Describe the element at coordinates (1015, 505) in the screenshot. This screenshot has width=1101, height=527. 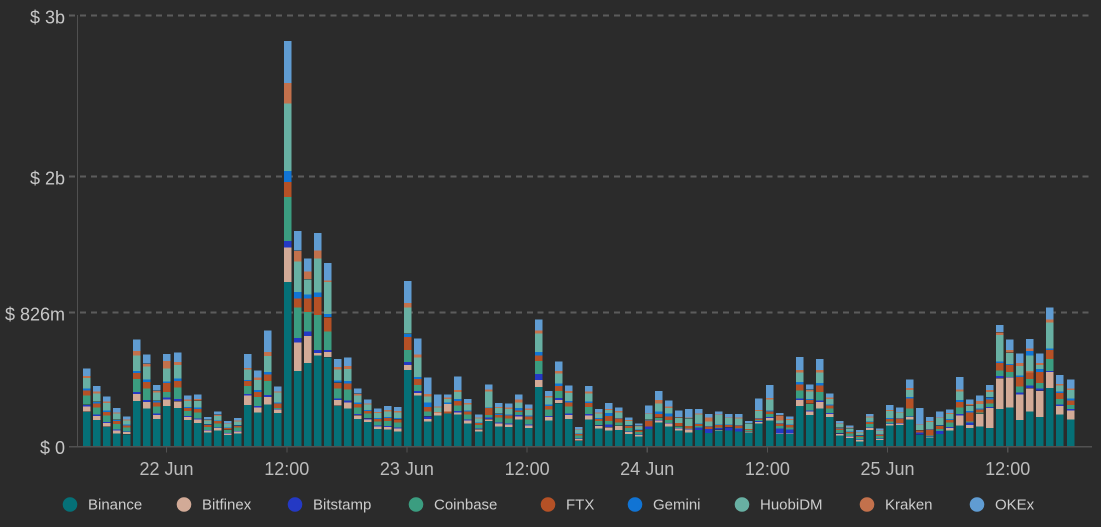
I see `svg-text: OKEx` at that location.